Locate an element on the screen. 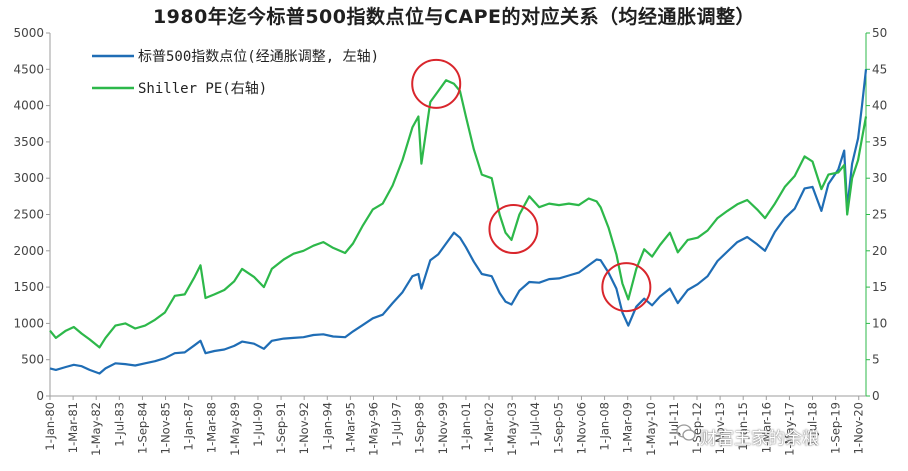 The width and height of the screenshot is (908, 471). left-tick-label: 5000 is located at coordinates (28, 33).